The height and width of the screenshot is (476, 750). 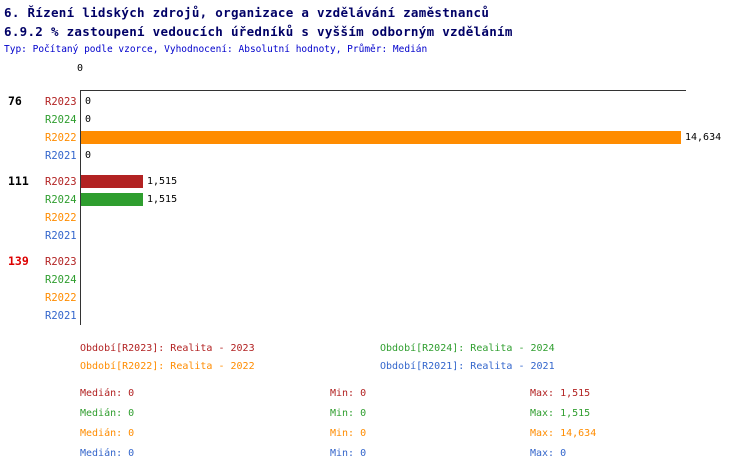 What do you see at coordinates (107, 453) in the screenshot?
I see `stat-median-r2021: Medián: 0` at bounding box center [107, 453].